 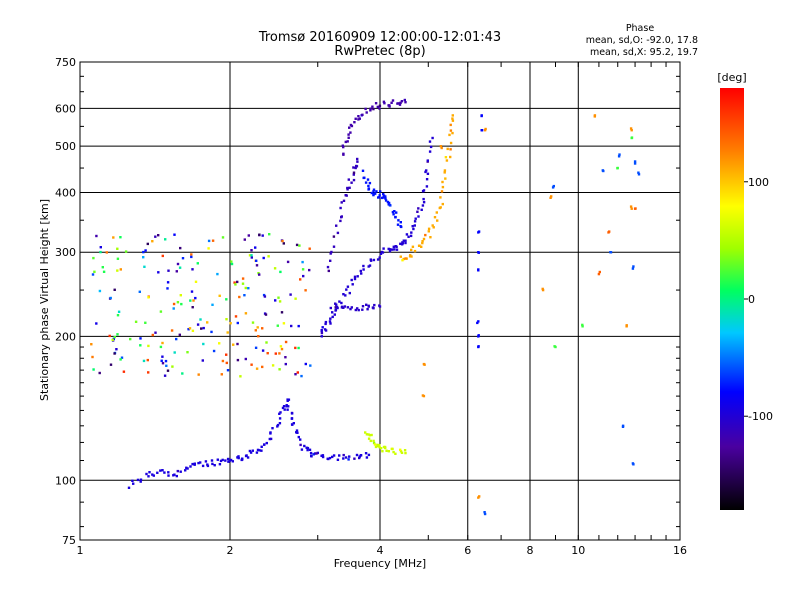 I want to click on y-tick-label: 500, so click(x=65, y=146).